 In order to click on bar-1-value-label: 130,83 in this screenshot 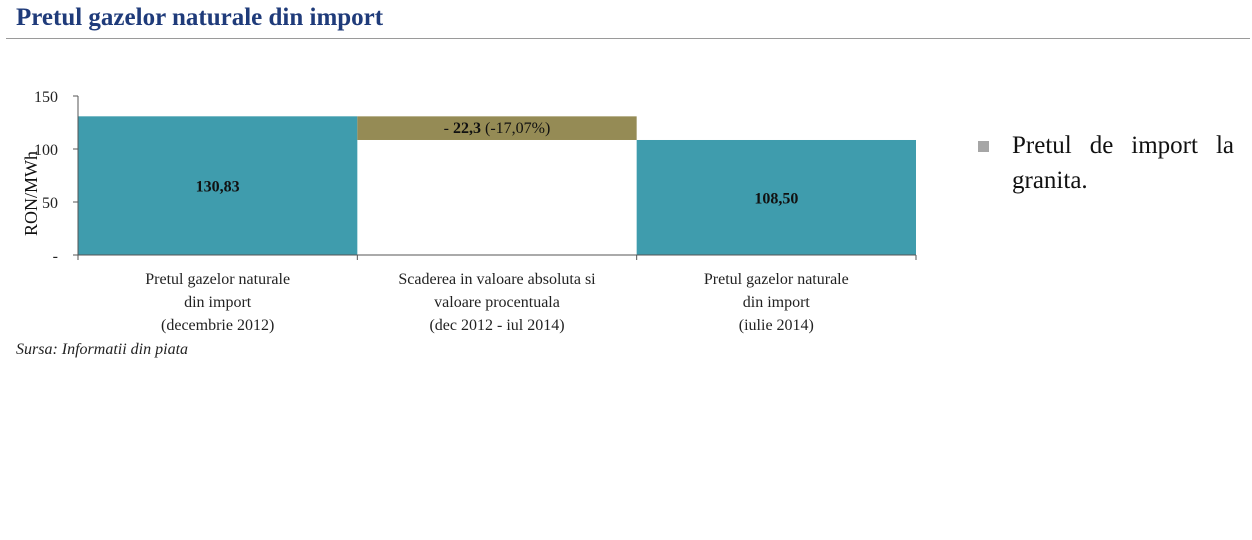, I will do `click(218, 187)`.